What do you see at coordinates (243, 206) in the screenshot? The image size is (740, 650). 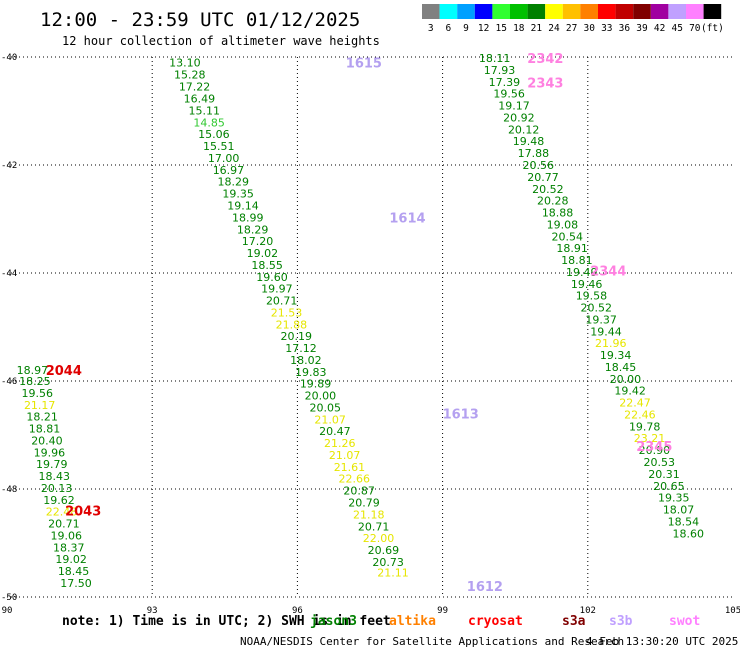 I see `wave-height-point: 19.14` at bounding box center [243, 206].